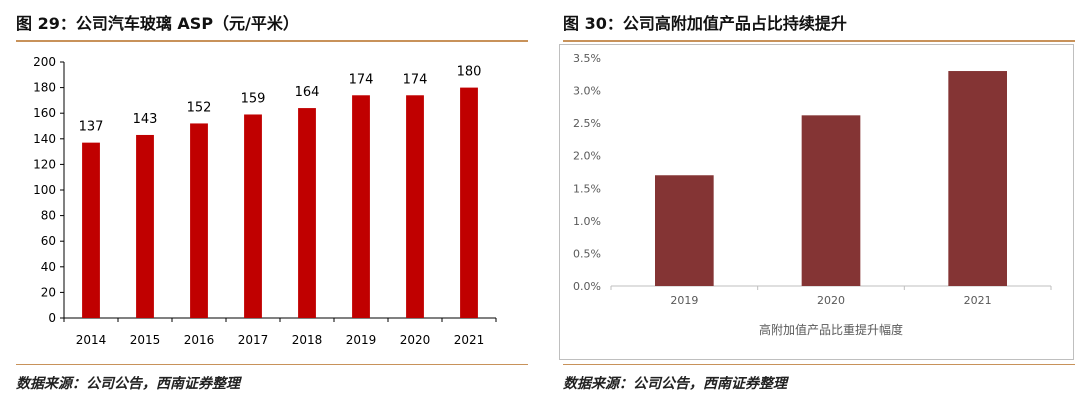 This screenshot has height=407, width=1080. I want to click on left-bar-2018, so click(307, 213).